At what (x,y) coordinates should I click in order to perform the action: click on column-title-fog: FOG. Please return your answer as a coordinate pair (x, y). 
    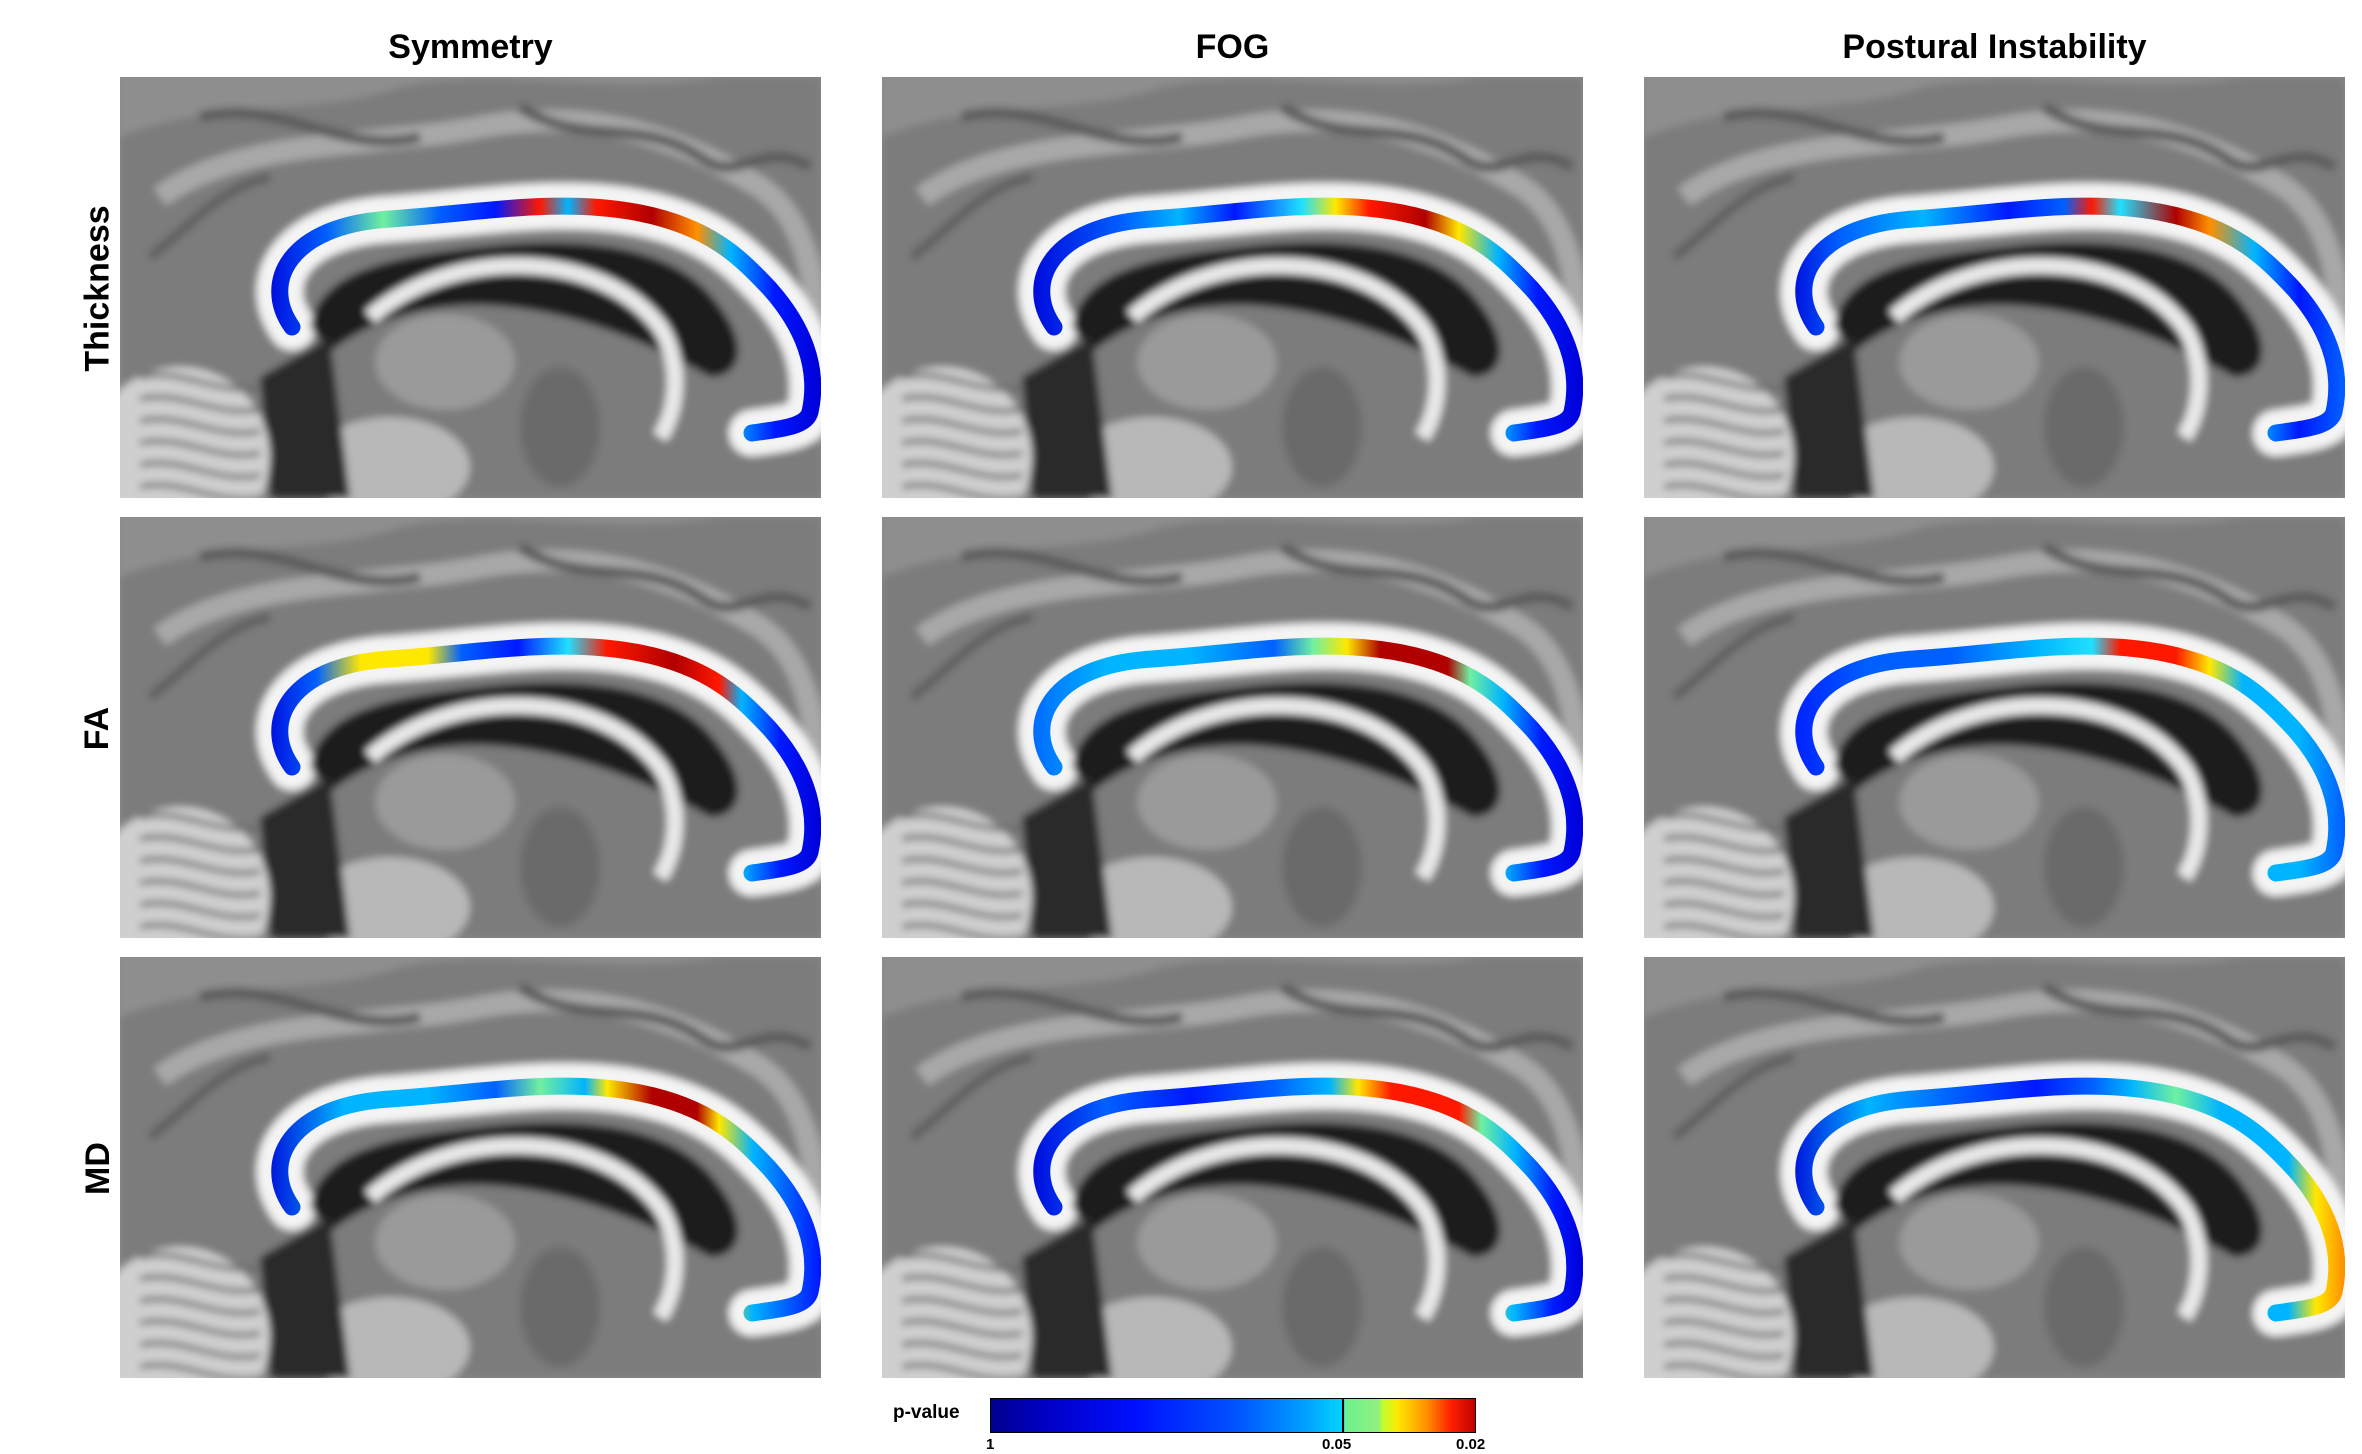
    Looking at the image, I should click on (1232, 47).